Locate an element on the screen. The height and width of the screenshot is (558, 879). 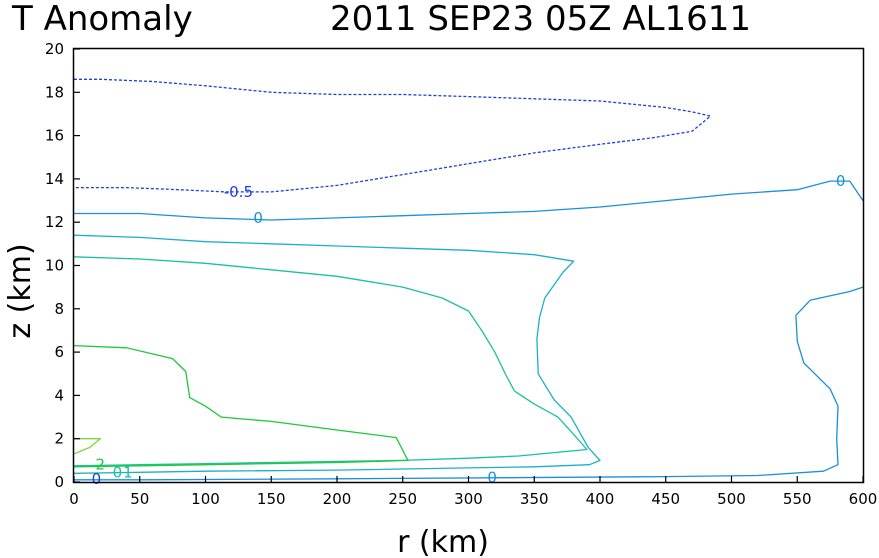
contour-label-3: 0 is located at coordinates (492, 478).